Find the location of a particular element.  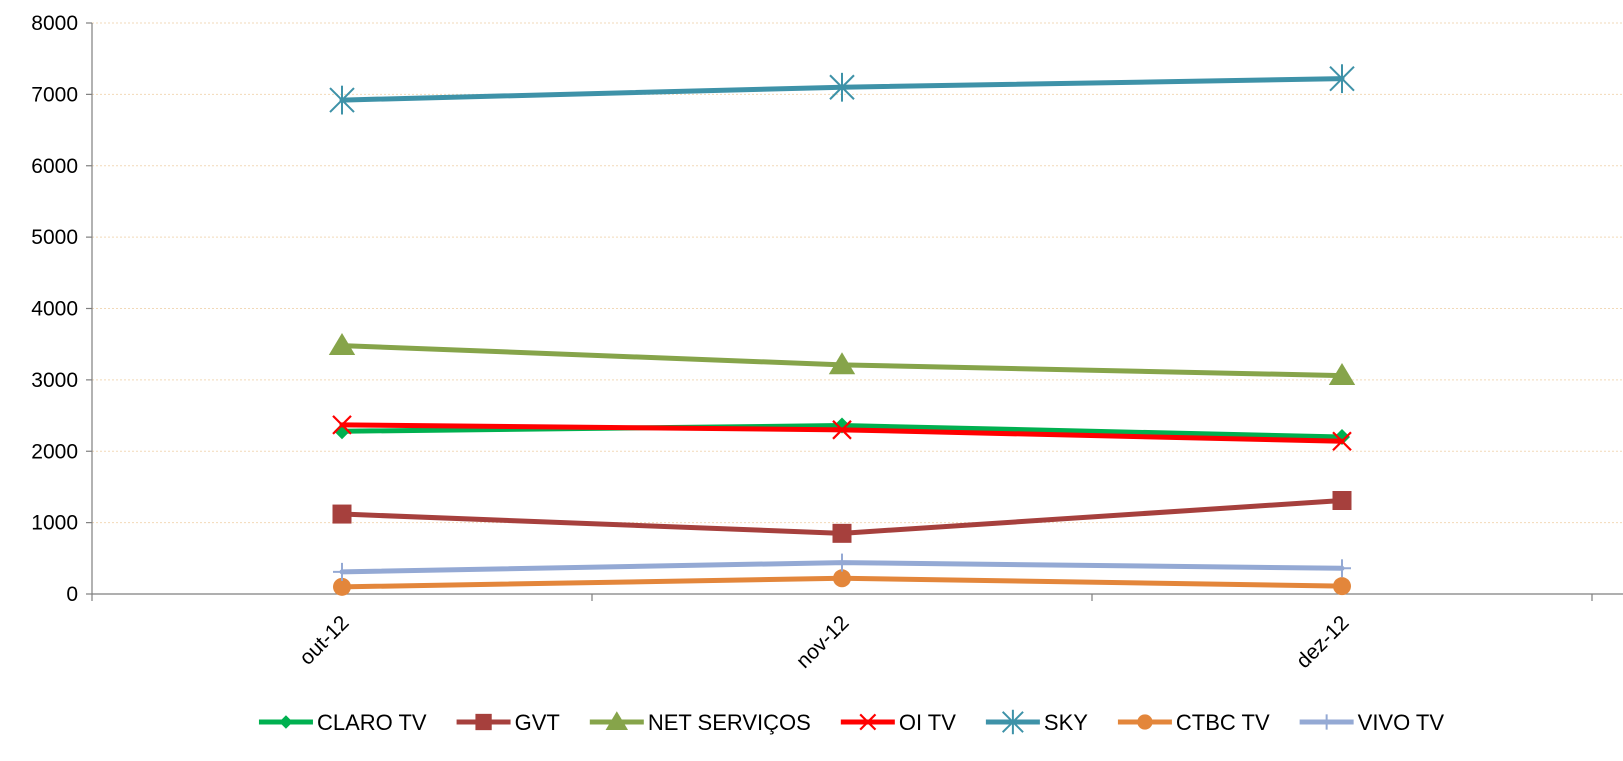

legend-label: CLARO TV is located at coordinates (372, 722).